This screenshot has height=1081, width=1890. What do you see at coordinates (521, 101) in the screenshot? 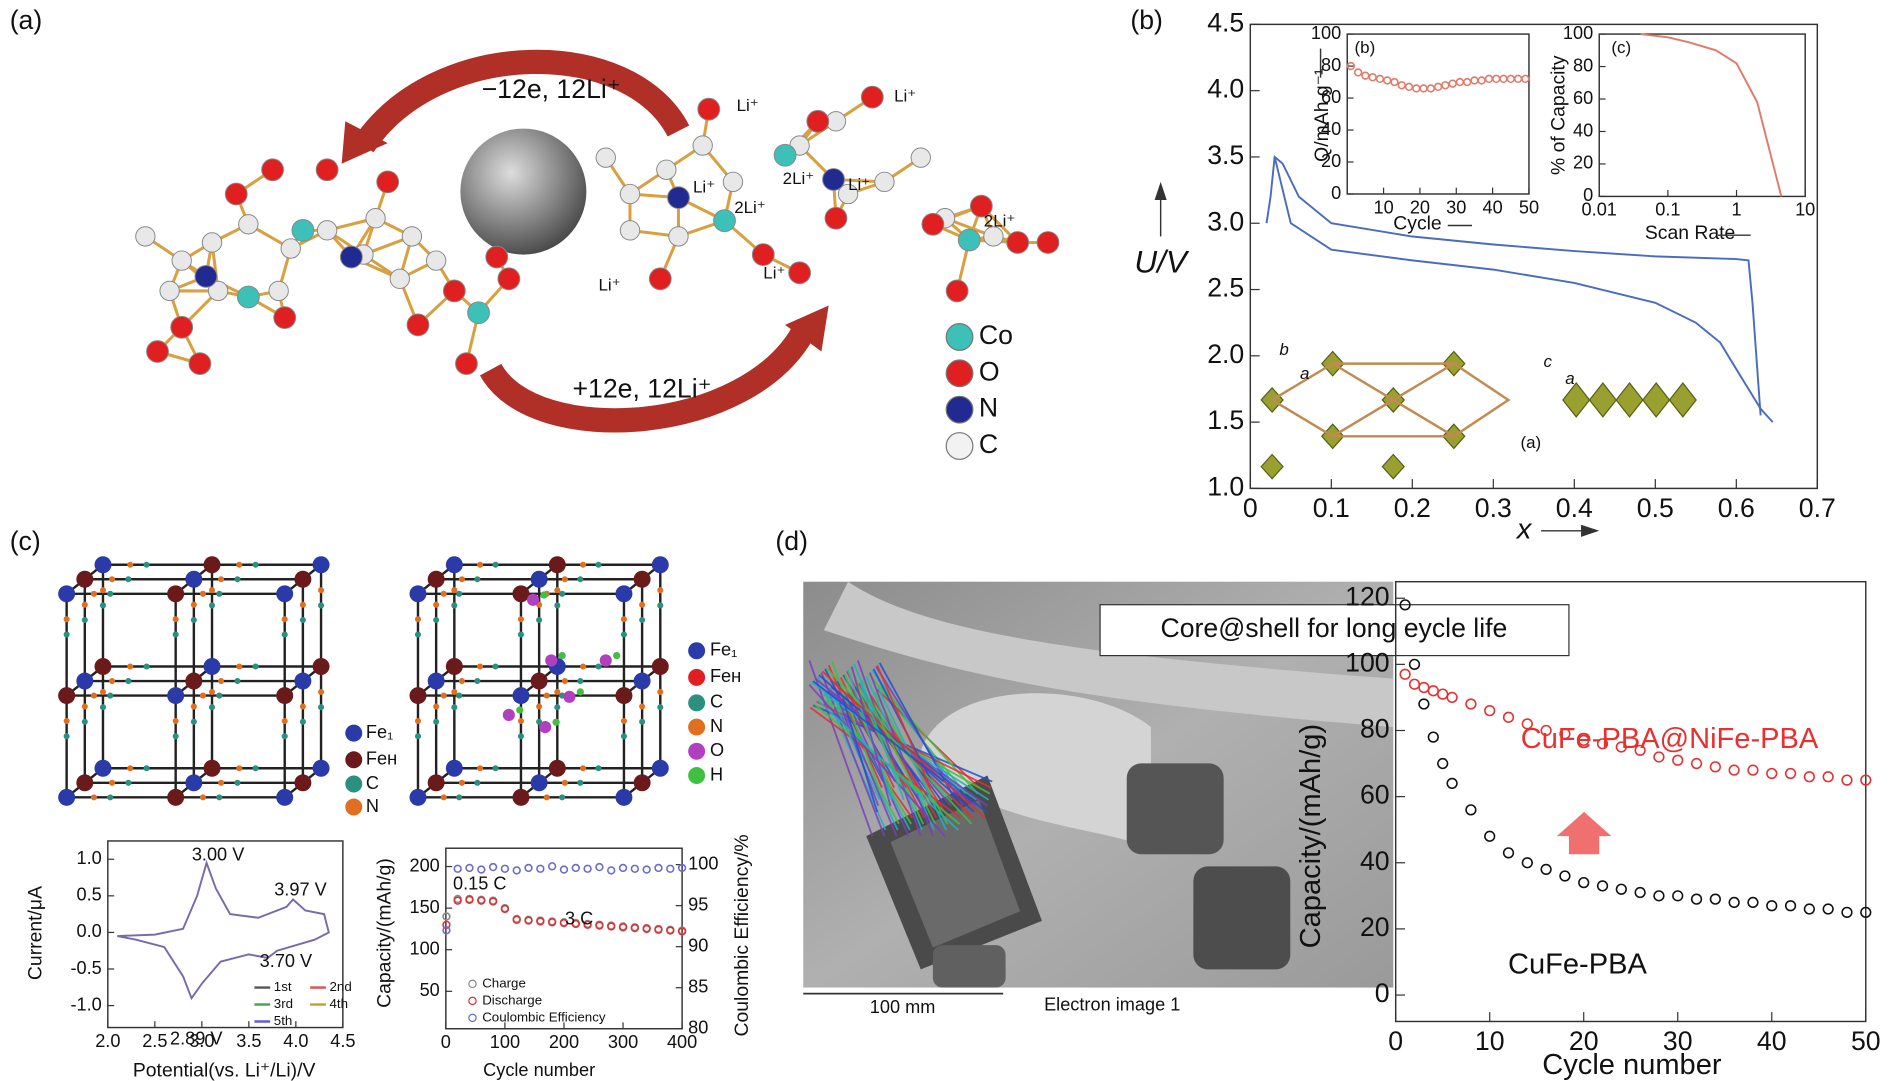
I see `arrow` at bounding box center [521, 101].